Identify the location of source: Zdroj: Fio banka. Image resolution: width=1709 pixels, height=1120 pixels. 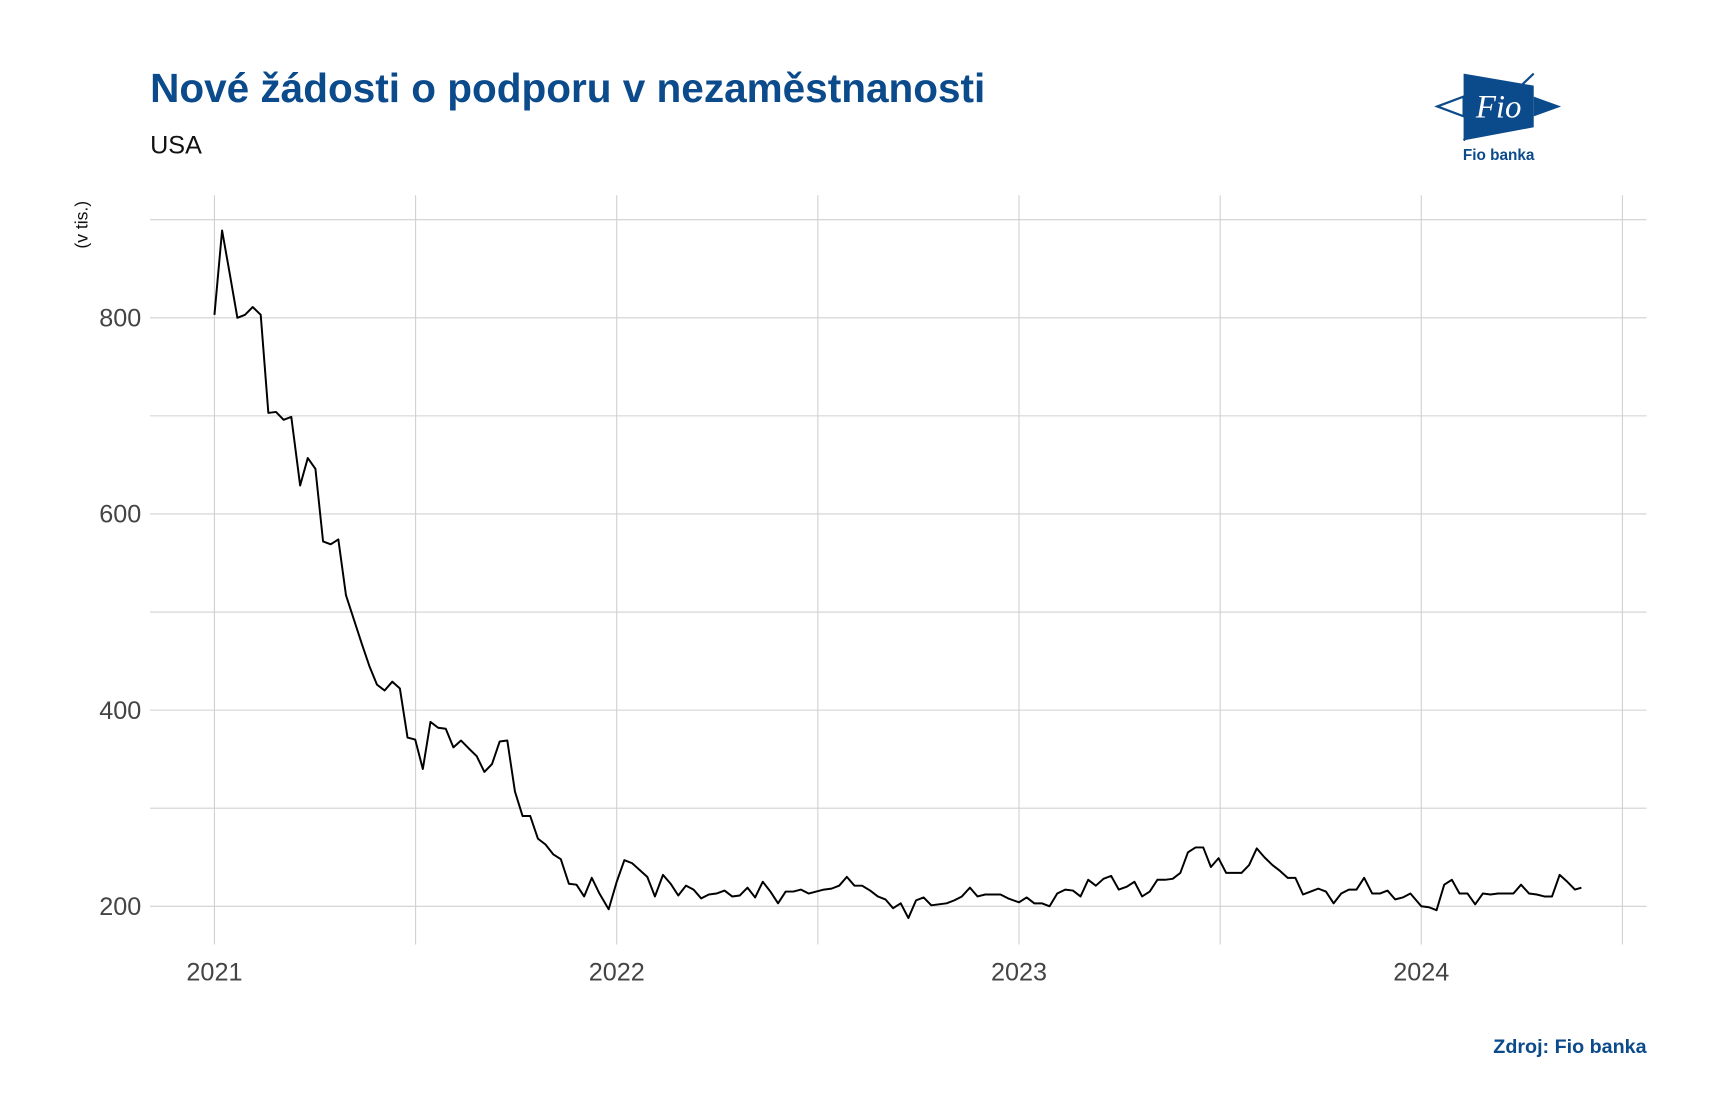
(1570, 1047).